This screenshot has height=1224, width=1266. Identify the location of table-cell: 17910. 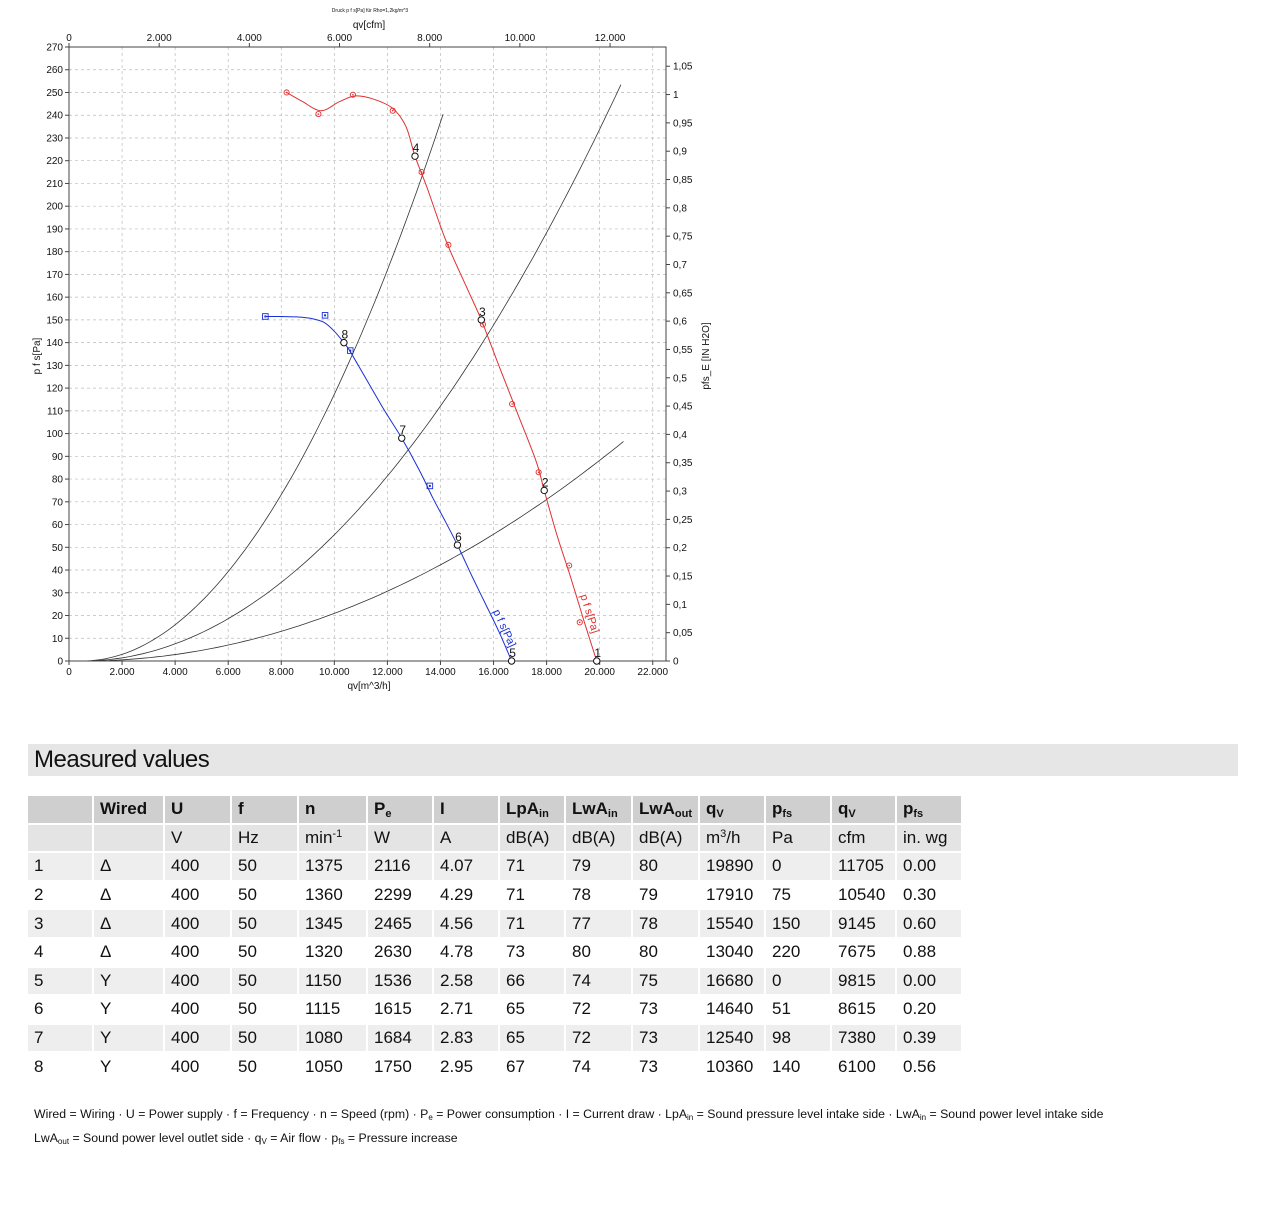
(732, 895).